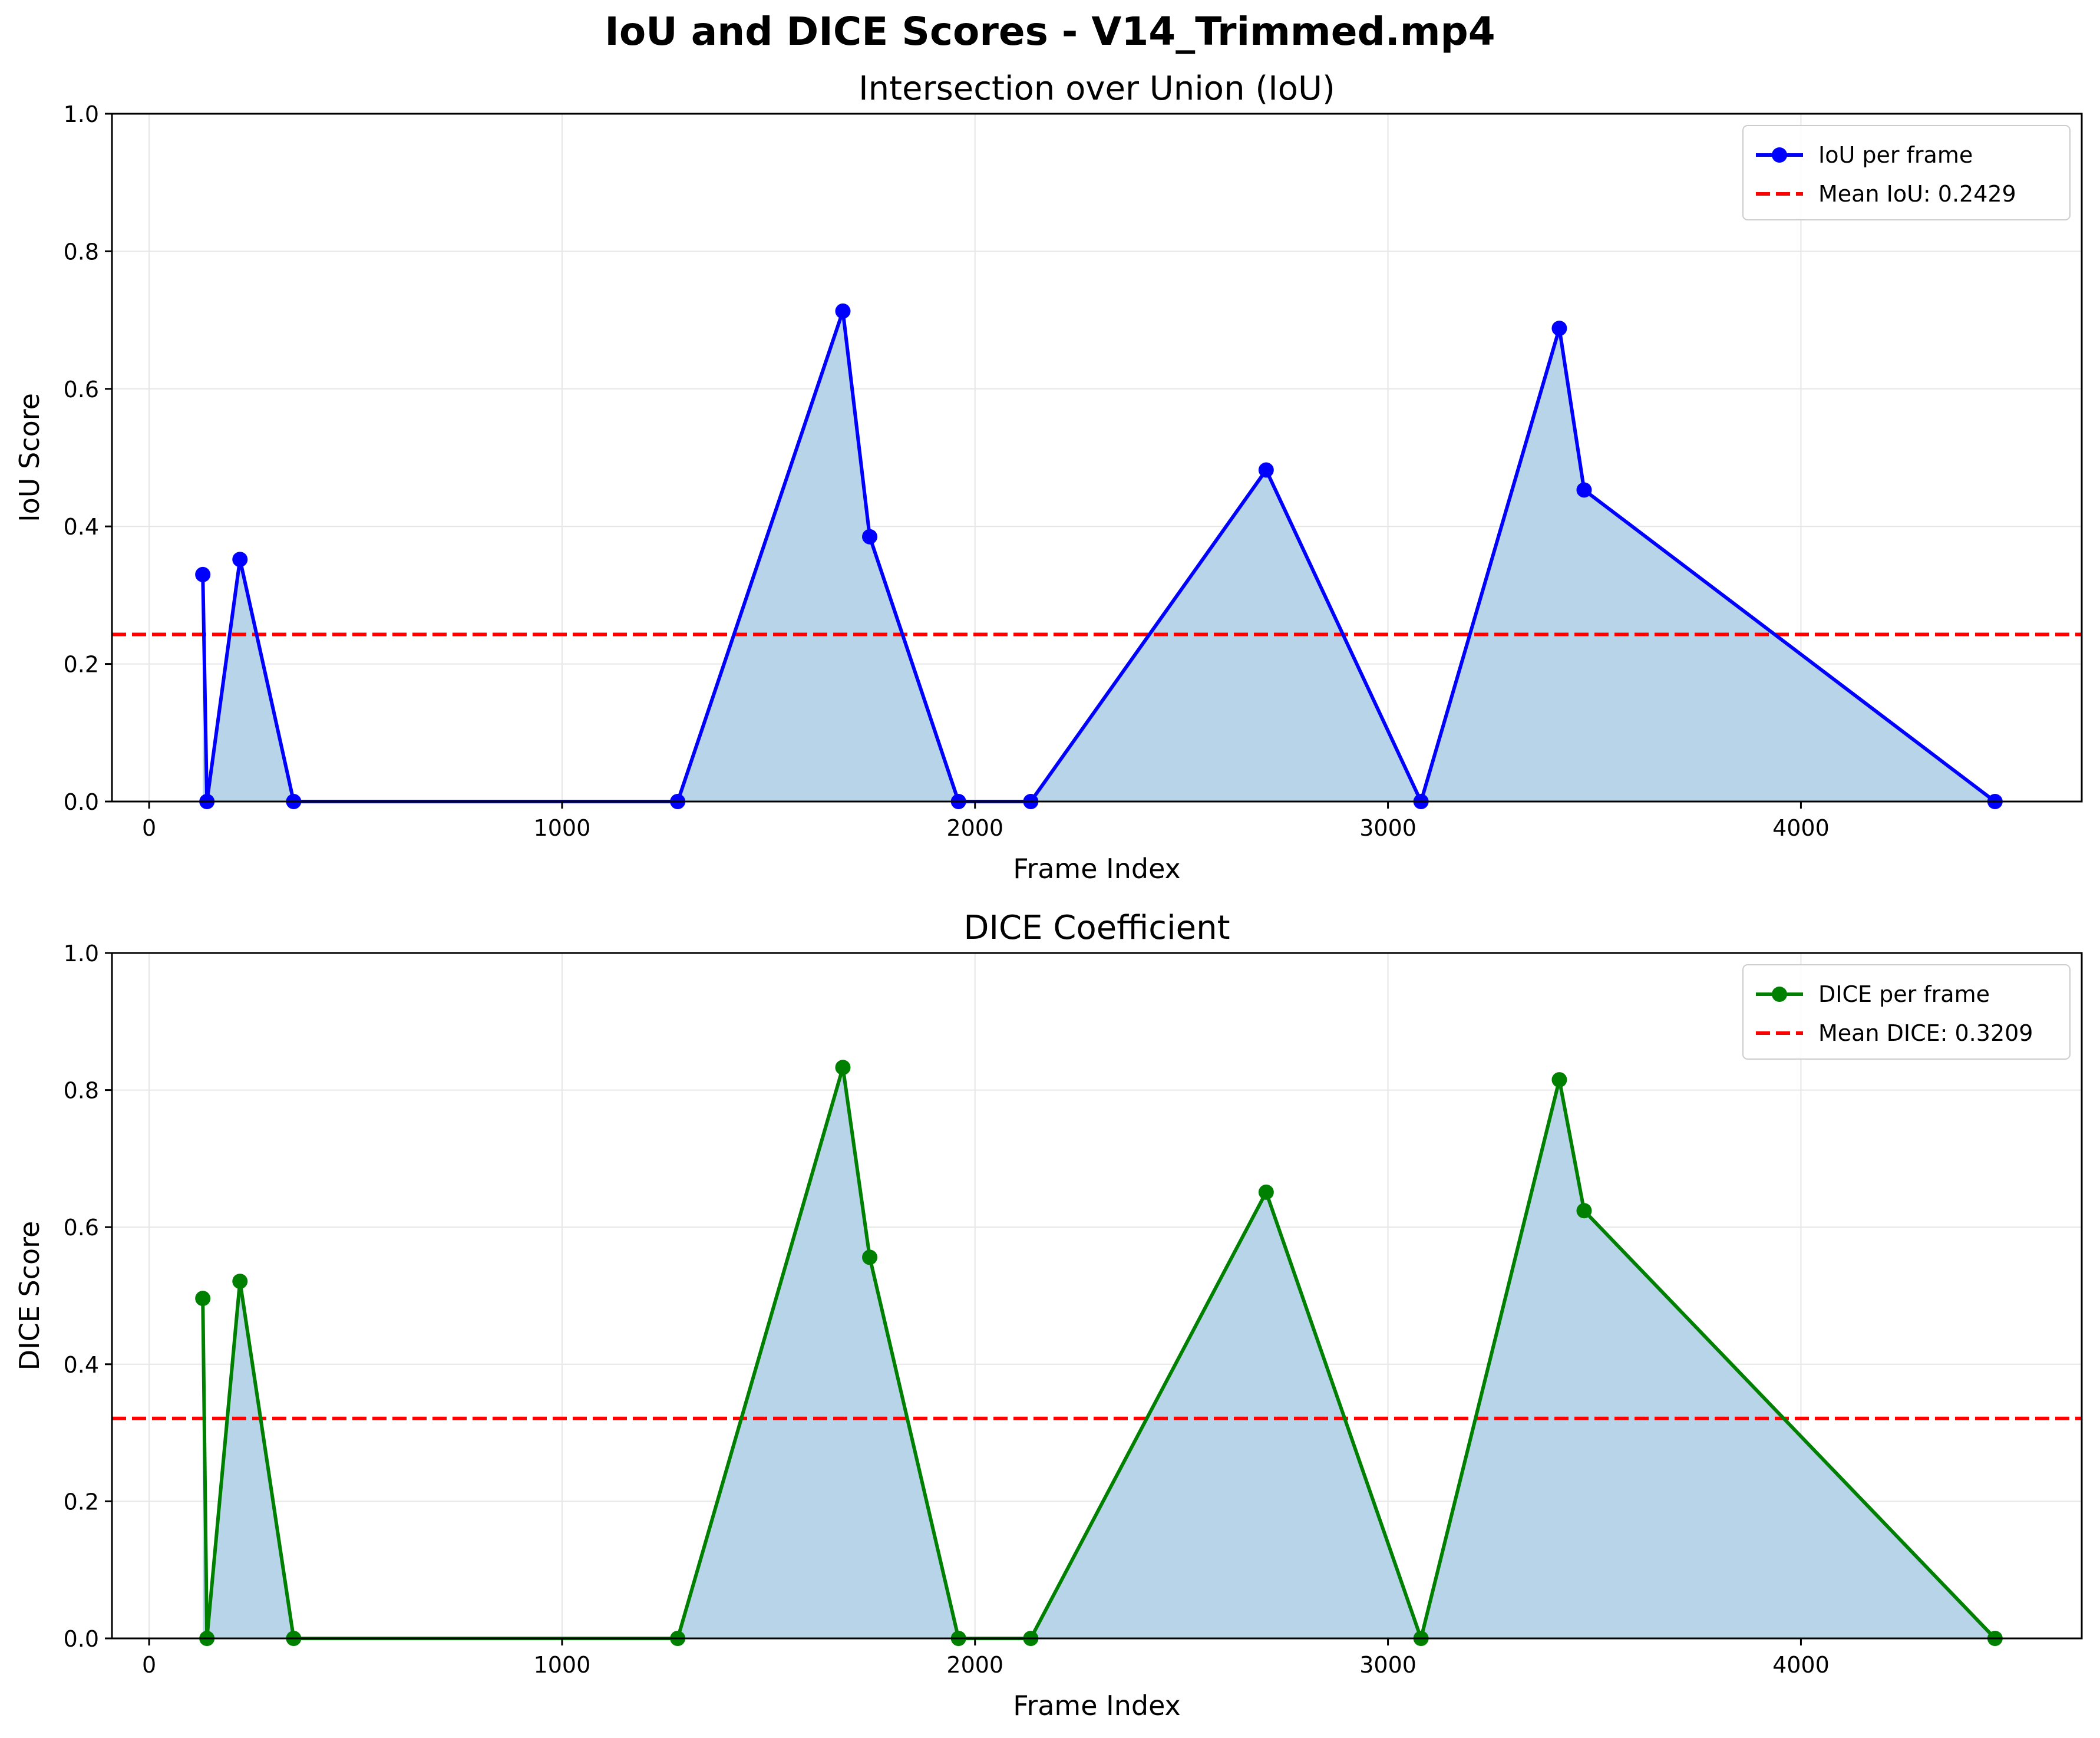 This screenshot has width=2100, height=1738. Describe the element at coordinates (29, 1296) in the screenshot. I see `y-axis-label: DICE Score` at that location.